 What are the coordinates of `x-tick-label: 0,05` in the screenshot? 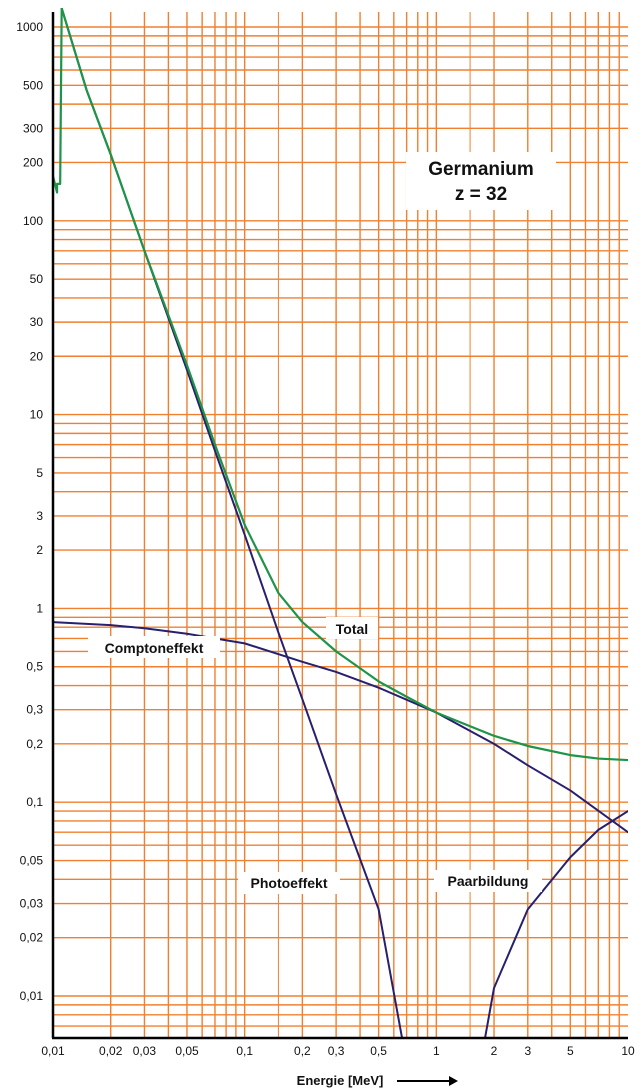 It's located at (187, 1051).